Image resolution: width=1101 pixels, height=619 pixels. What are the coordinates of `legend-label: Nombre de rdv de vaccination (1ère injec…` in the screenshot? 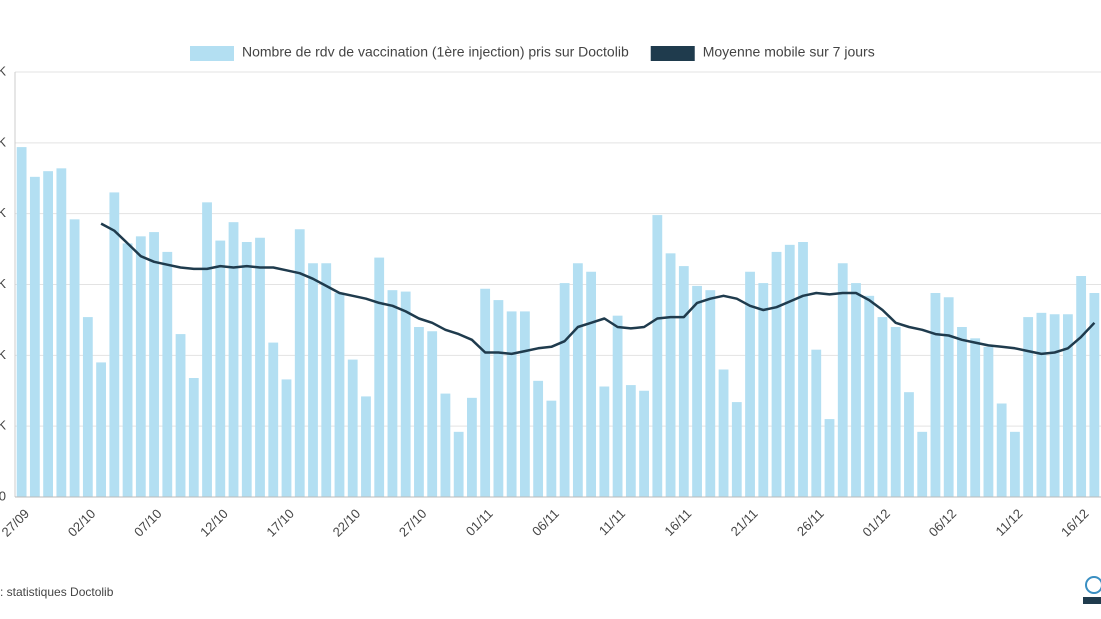 It's located at (435, 52).